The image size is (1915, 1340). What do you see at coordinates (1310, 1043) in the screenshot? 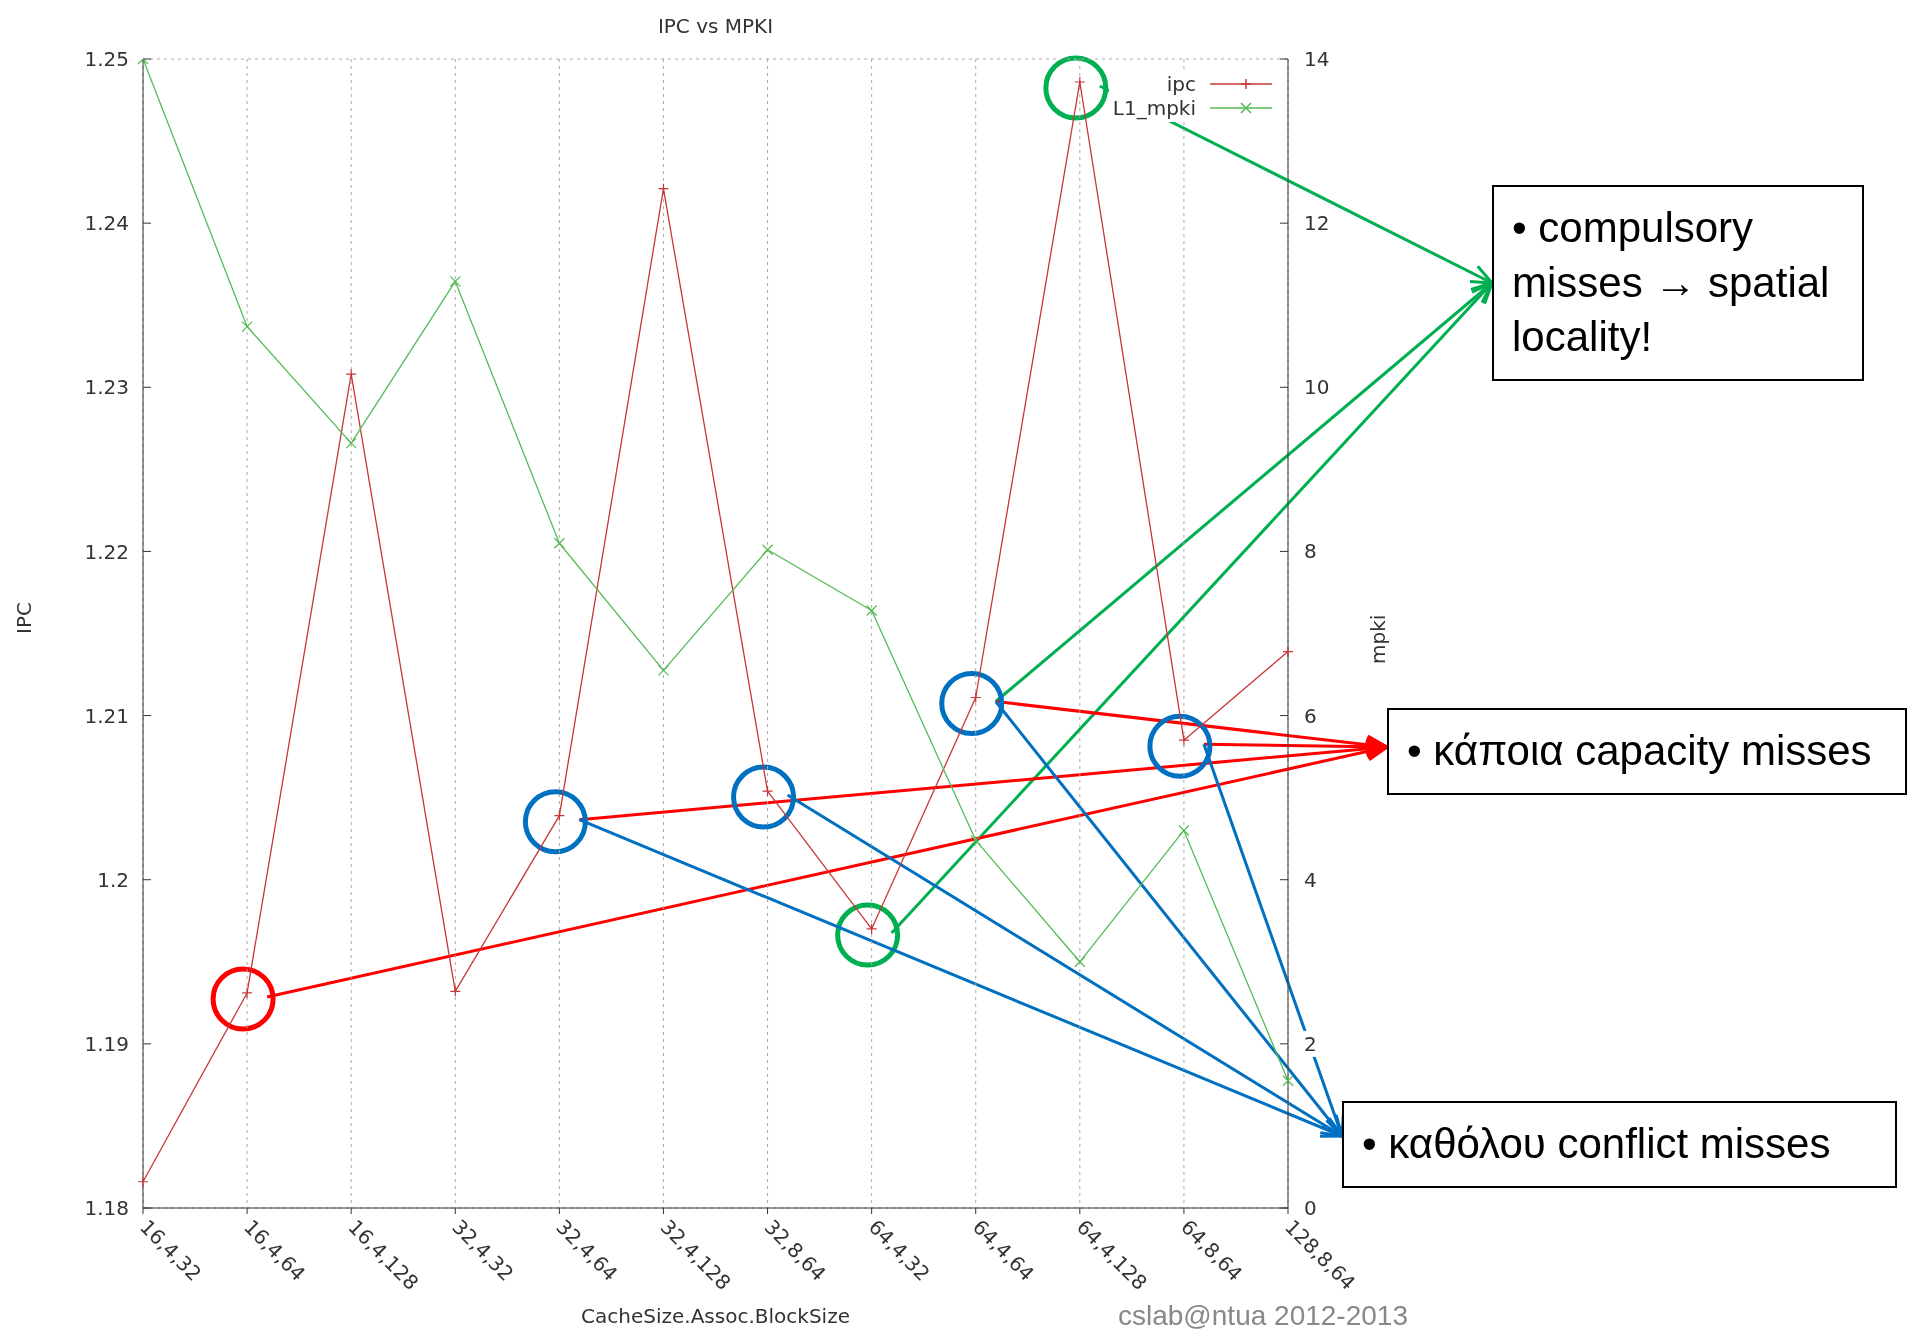
I see `y2-tick-label: 2` at bounding box center [1310, 1043].